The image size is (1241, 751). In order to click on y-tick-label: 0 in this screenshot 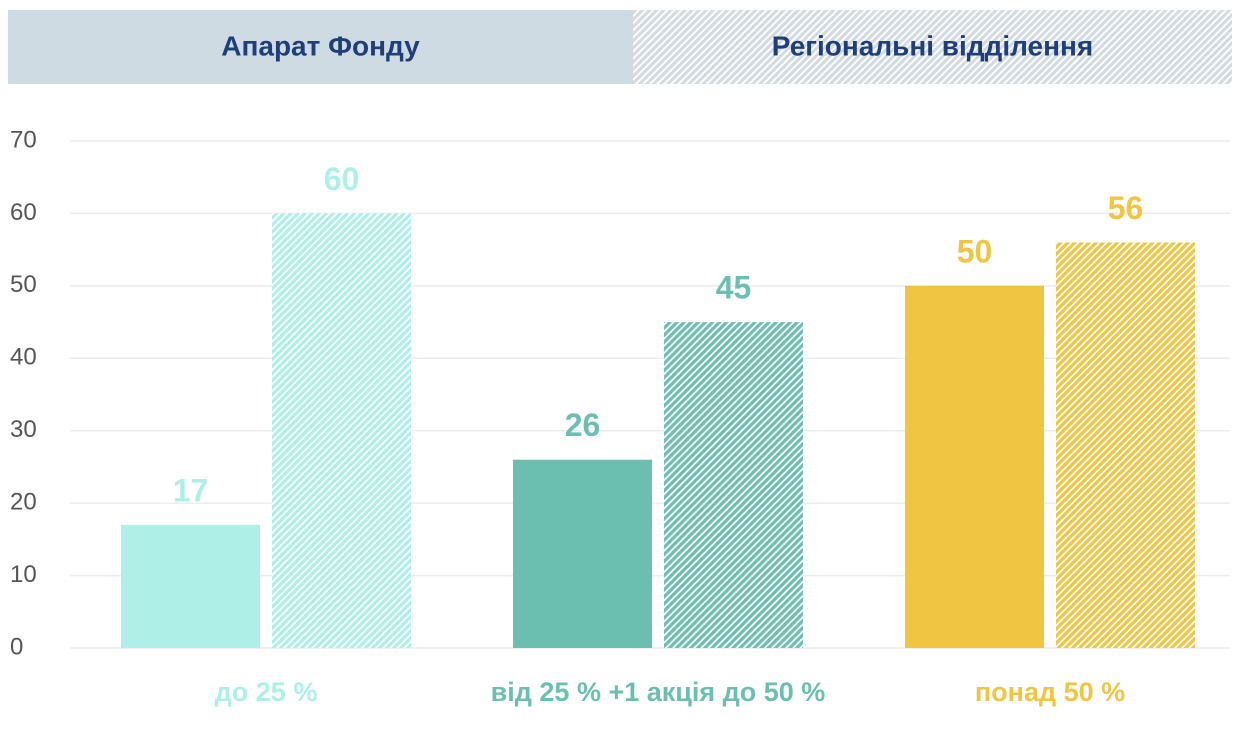, I will do `click(16, 646)`.